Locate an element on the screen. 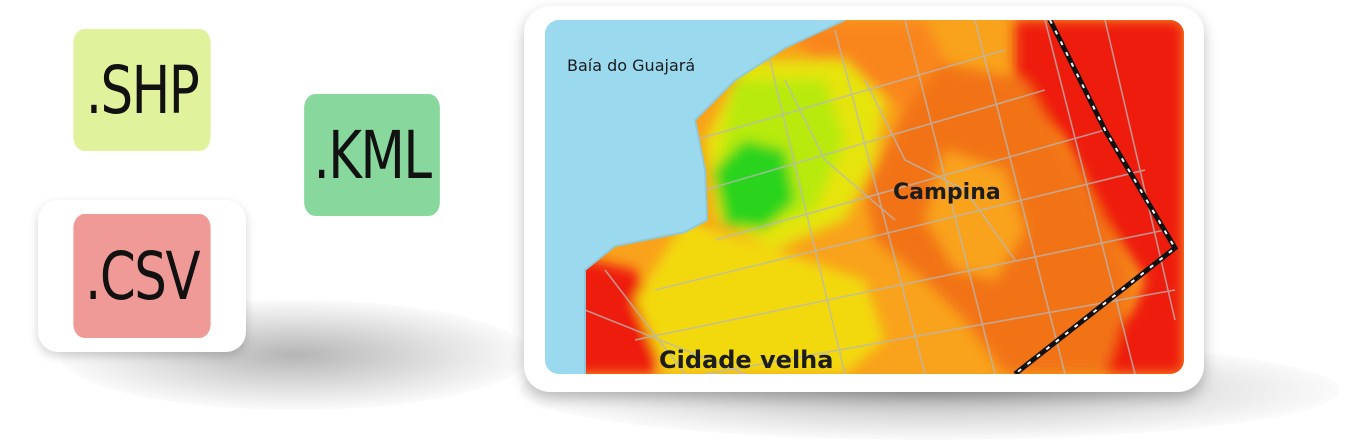  shp-file-icon: .SHP is located at coordinates (142, 90).